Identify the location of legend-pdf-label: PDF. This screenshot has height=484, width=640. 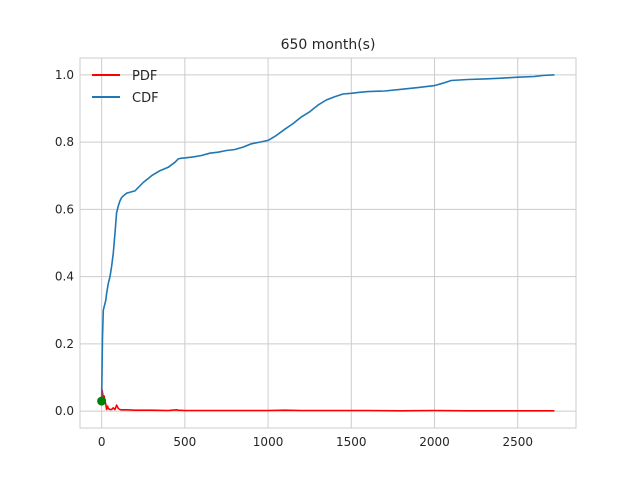
(144, 76).